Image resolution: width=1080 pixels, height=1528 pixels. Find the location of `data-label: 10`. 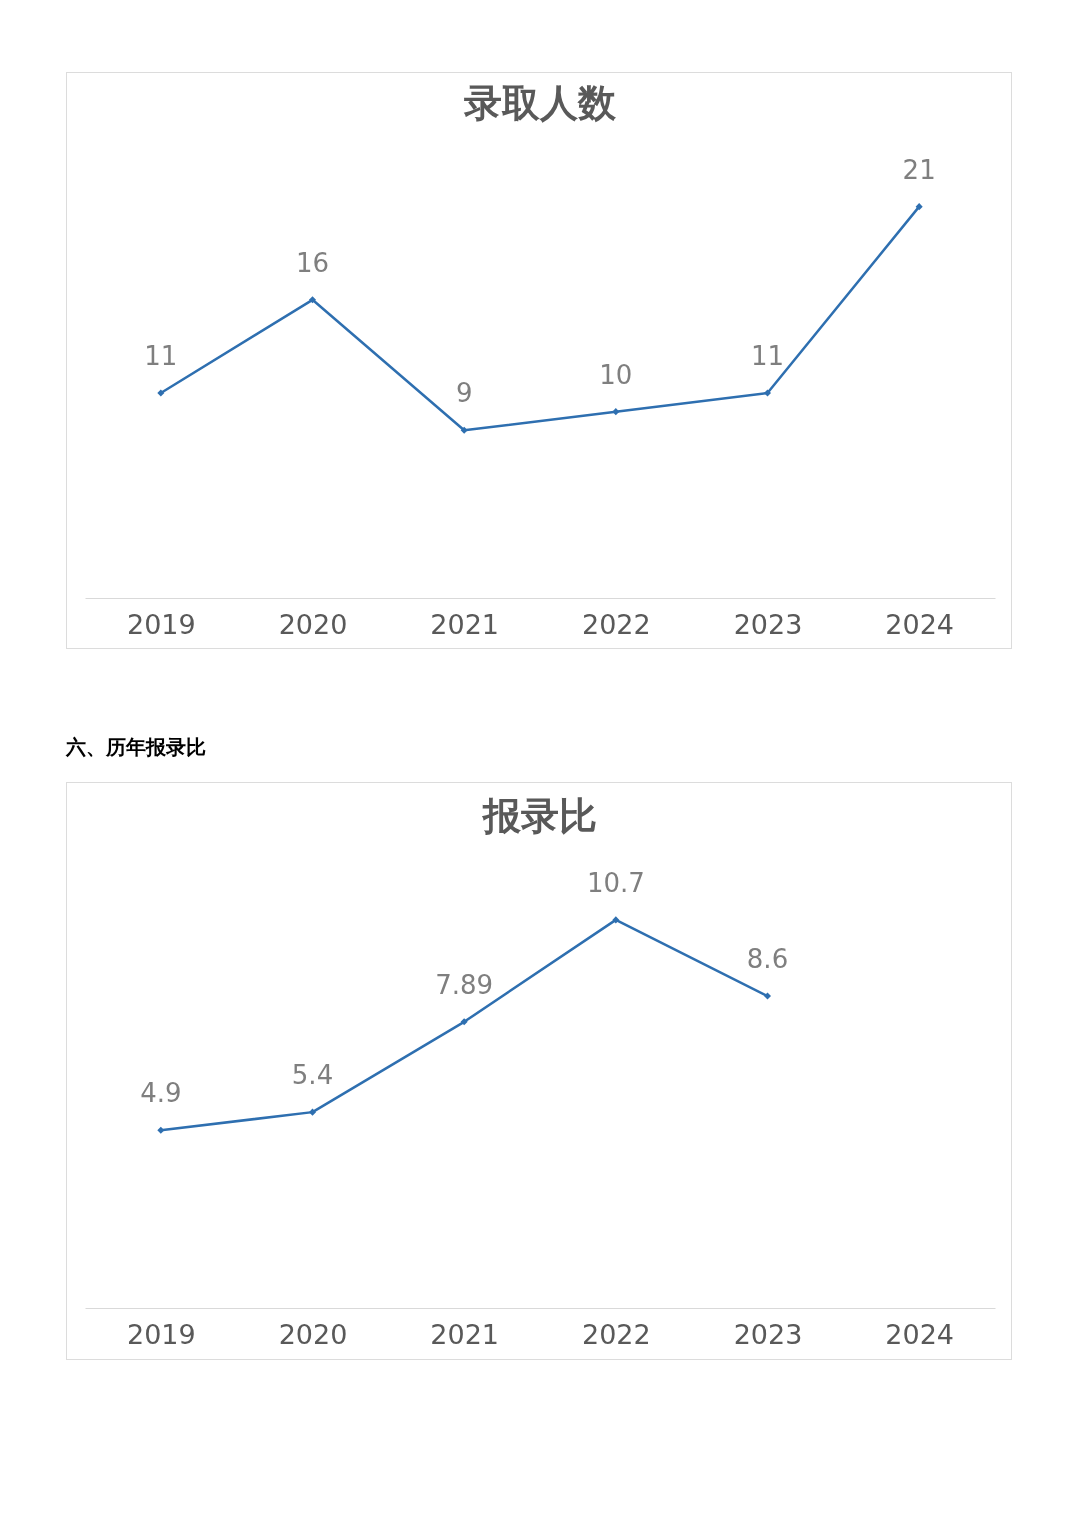

data-label: 10 is located at coordinates (616, 374).